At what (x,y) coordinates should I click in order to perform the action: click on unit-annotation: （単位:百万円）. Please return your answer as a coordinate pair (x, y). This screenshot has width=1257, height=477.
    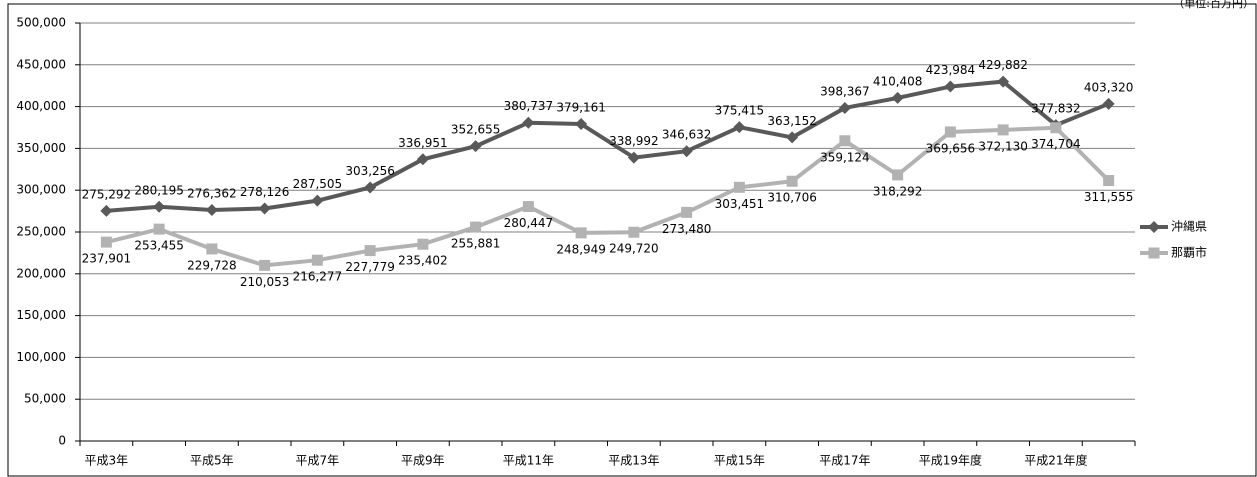
    Looking at the image, I should click on (1213, 5).